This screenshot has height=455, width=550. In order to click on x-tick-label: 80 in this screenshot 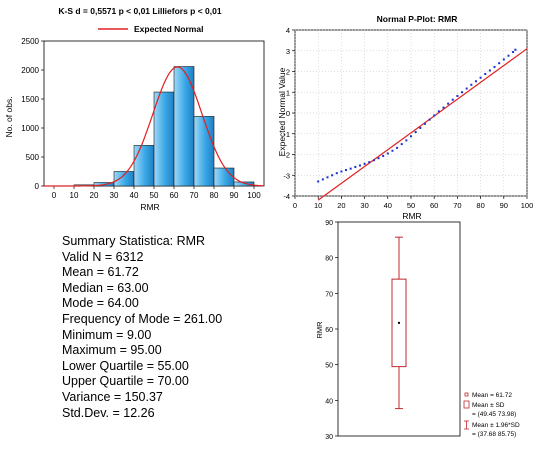, I will do `click(214, 195)`.